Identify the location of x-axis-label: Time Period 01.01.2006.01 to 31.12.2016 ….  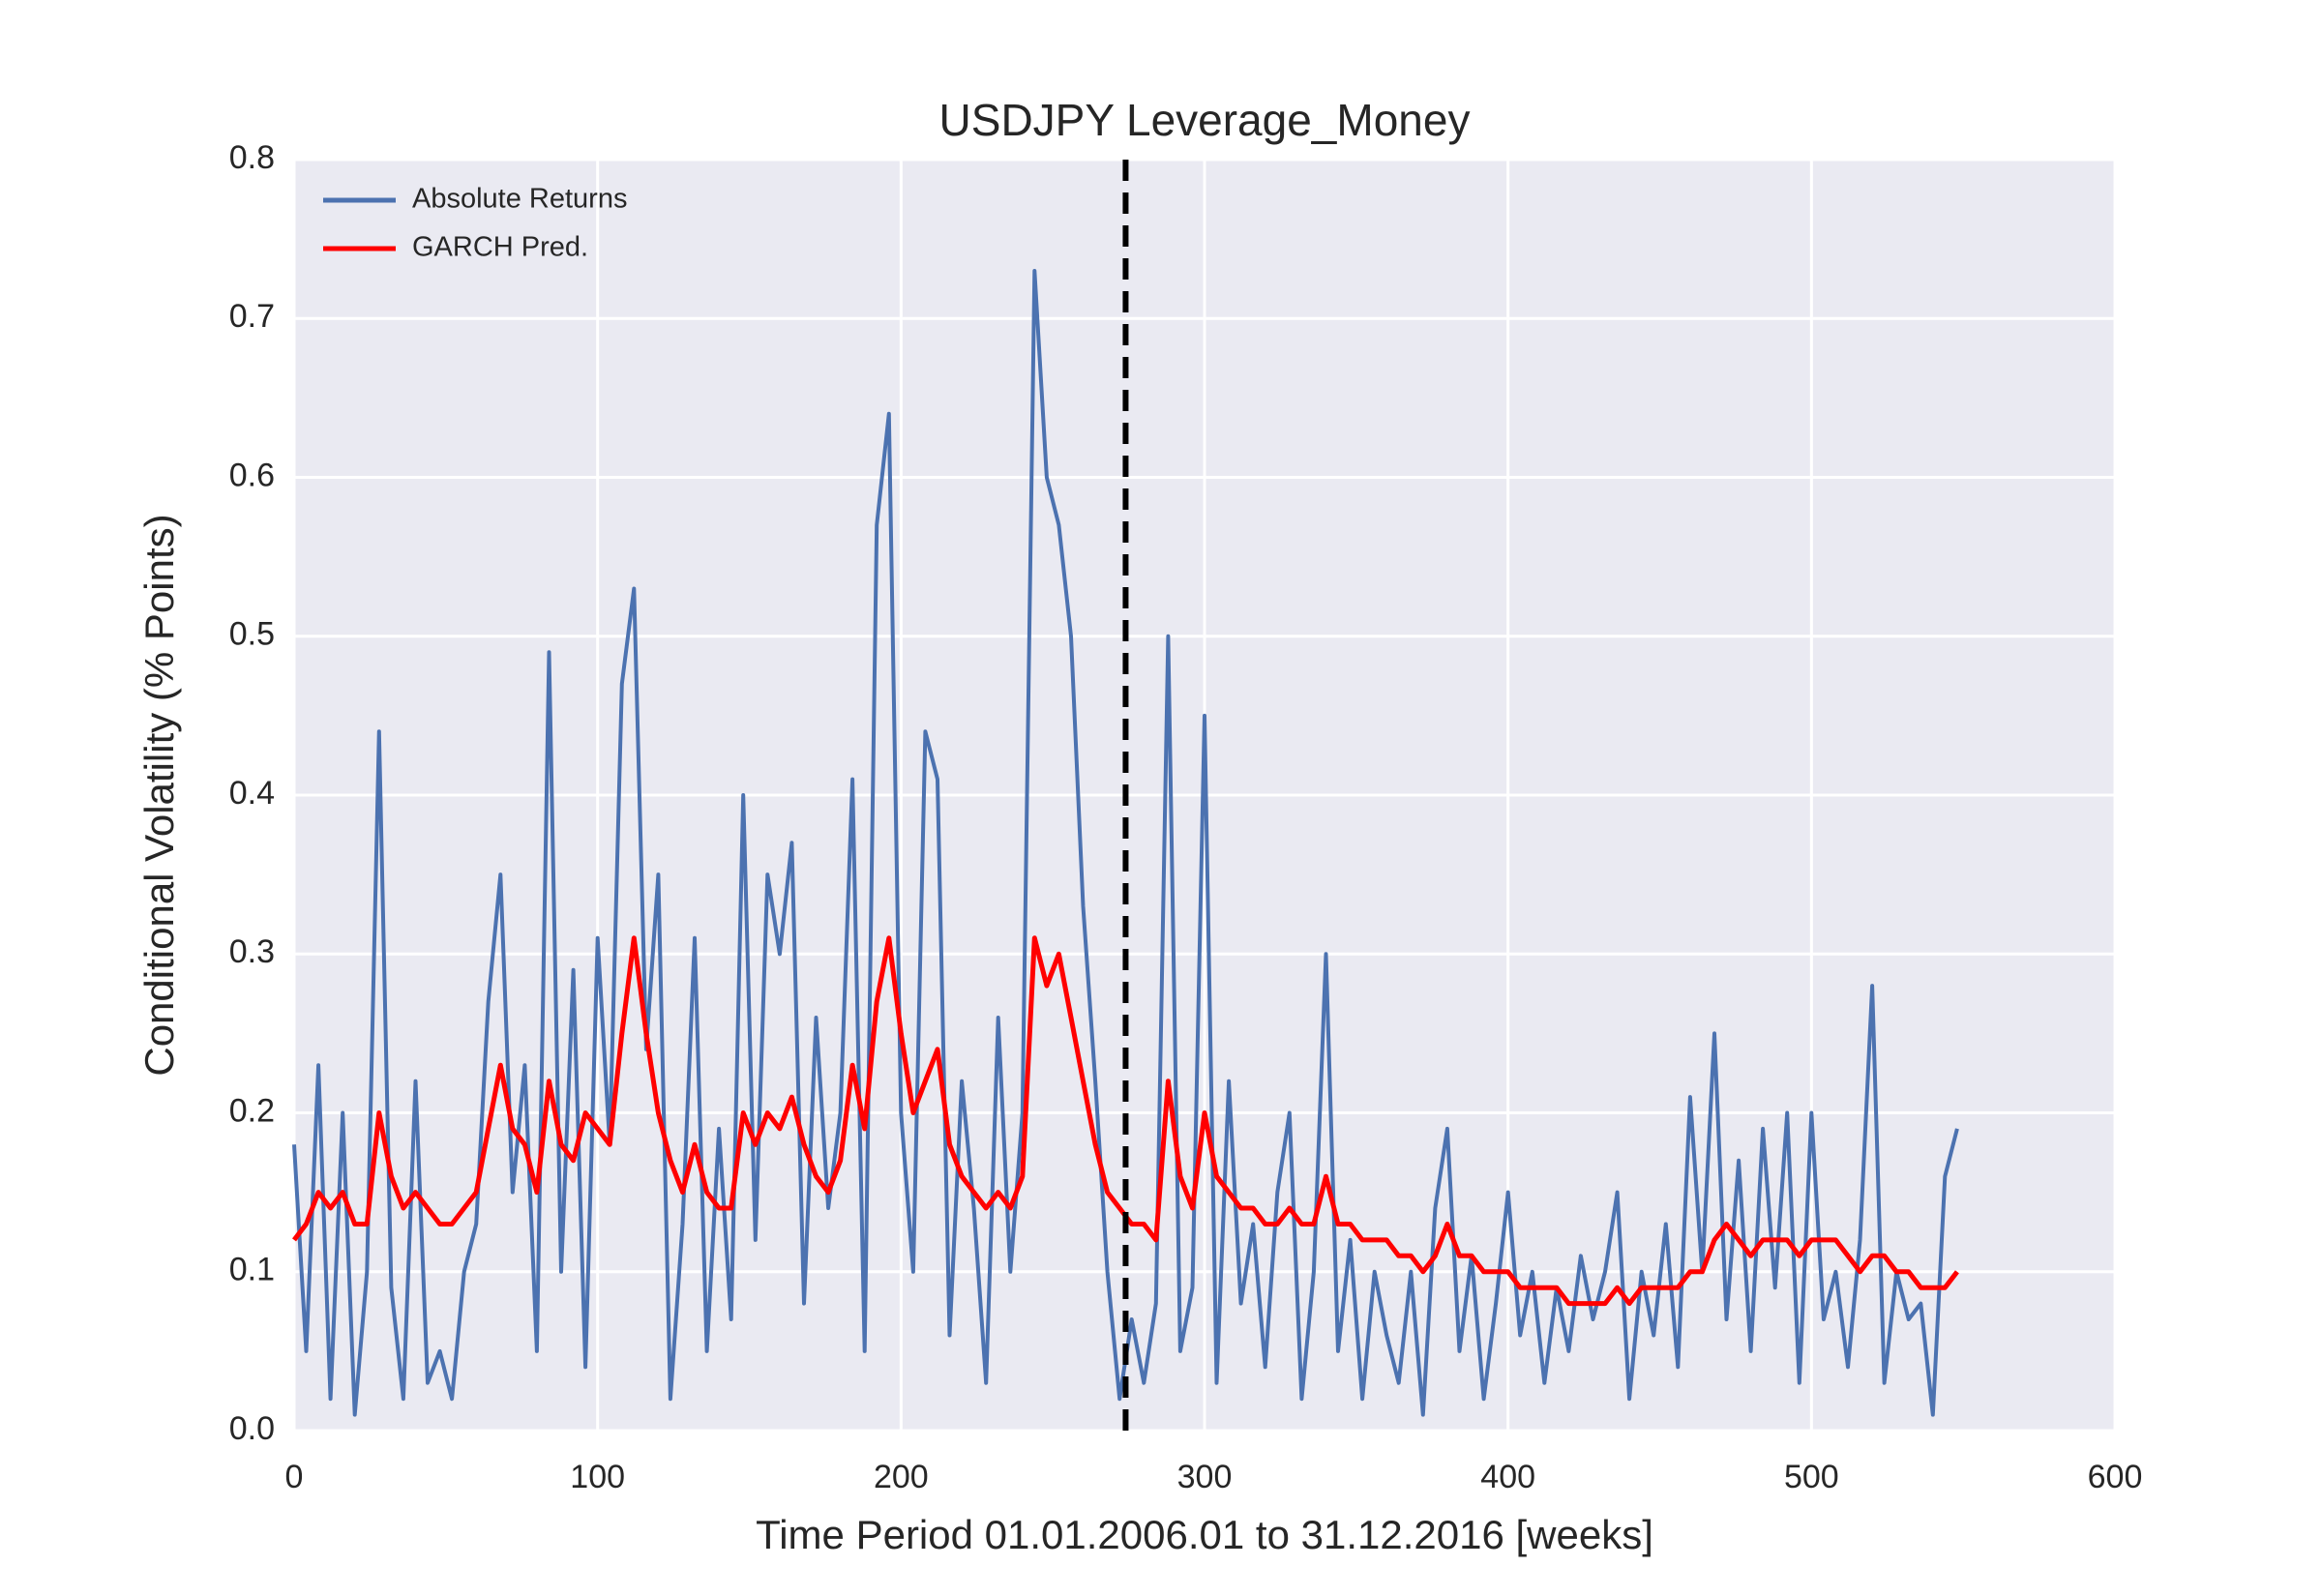
(1204, 1534).